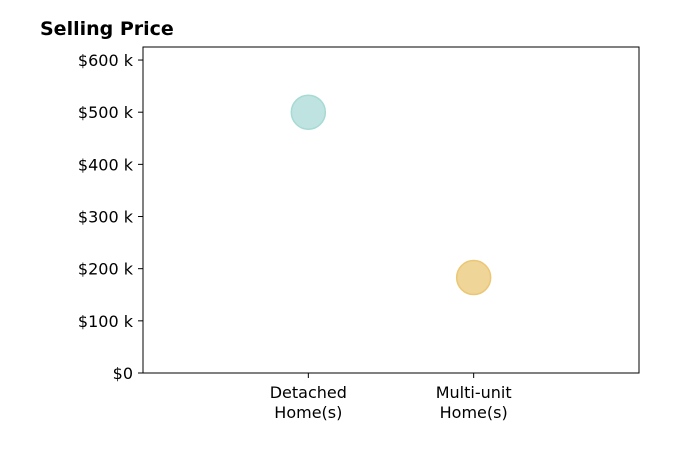 This screenshot has height=462, width=679. Describe the element at coordinates (106, 164) in the screenshot. I see `y-tick-label: $400 k` at that location.